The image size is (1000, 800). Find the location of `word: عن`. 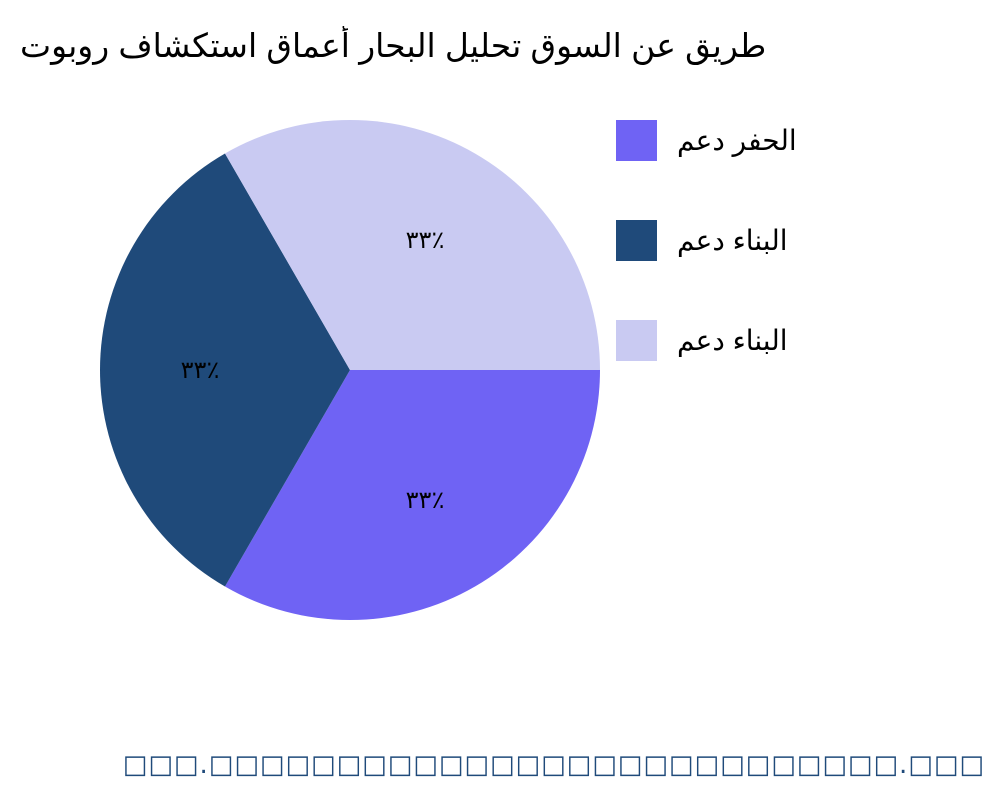

word: عن is located at coordinates (653, 45).